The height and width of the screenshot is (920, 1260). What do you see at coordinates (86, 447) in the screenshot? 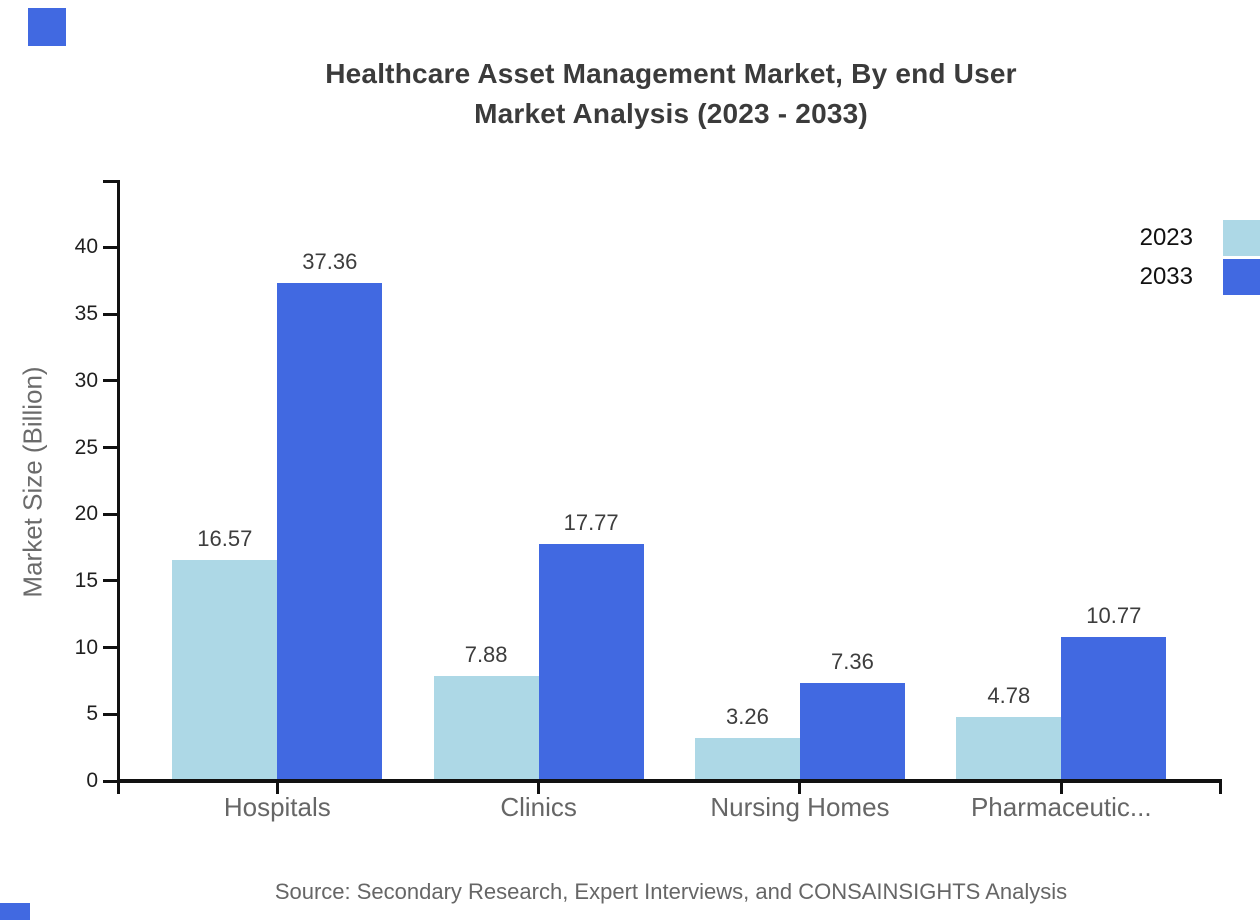
I see `y-tick-label: 25` at bounding box center [86, 447].